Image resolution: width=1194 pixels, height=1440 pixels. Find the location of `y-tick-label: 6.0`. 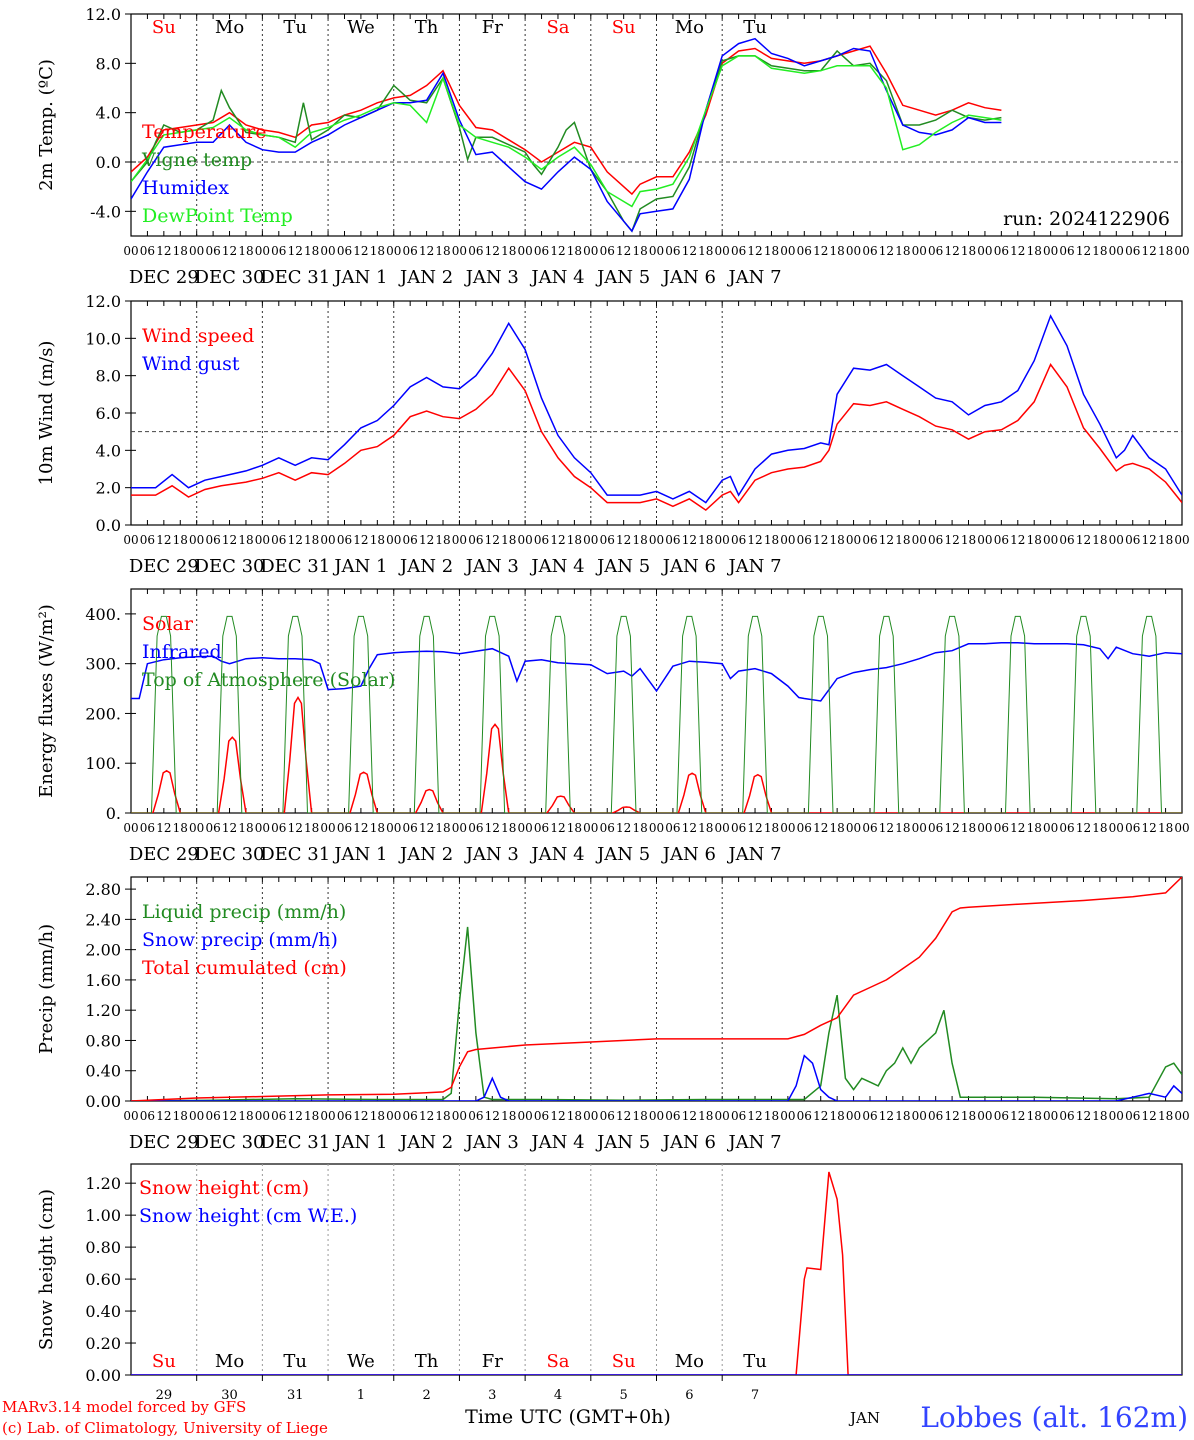

y-tick-label: 6.0 is located at coordinates (108, 413).